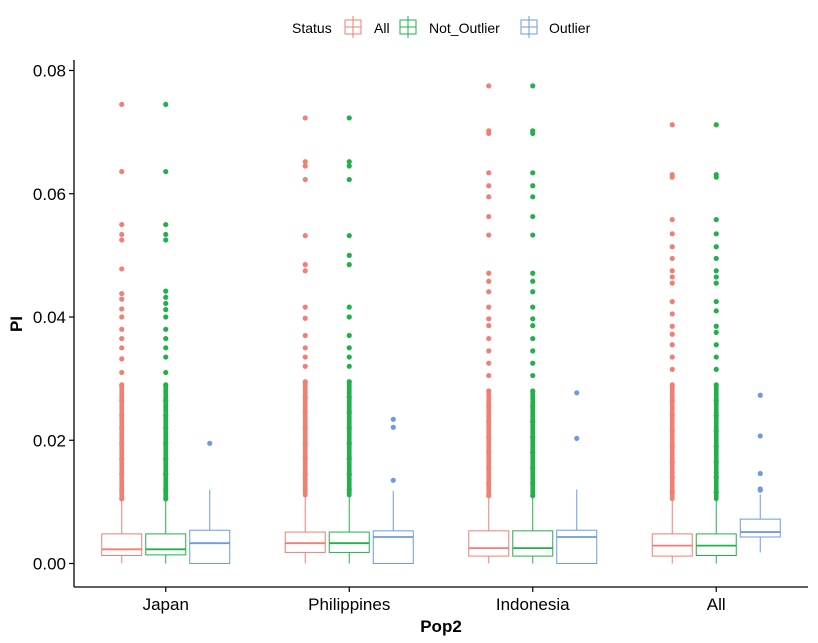  I want to click on legend-title: Status, so click(312, 28).